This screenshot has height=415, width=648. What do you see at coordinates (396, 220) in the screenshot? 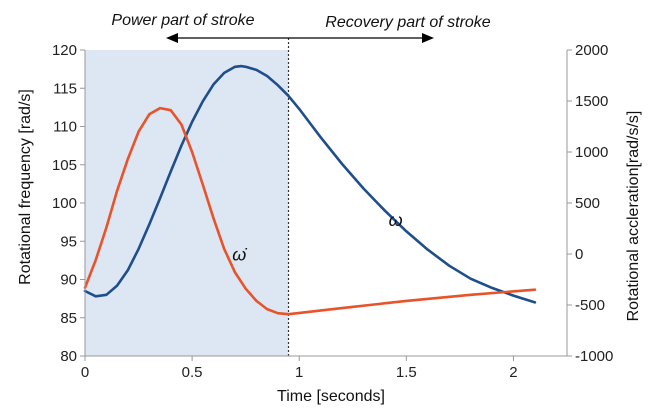
I see `series-label-0: ω` at bounding box center [396, 220].